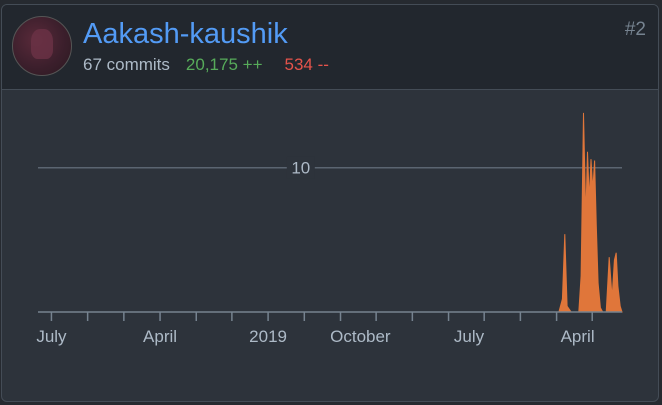 This screenshot has height=405, width=662. I want to click on avatar, so click(42, 46).